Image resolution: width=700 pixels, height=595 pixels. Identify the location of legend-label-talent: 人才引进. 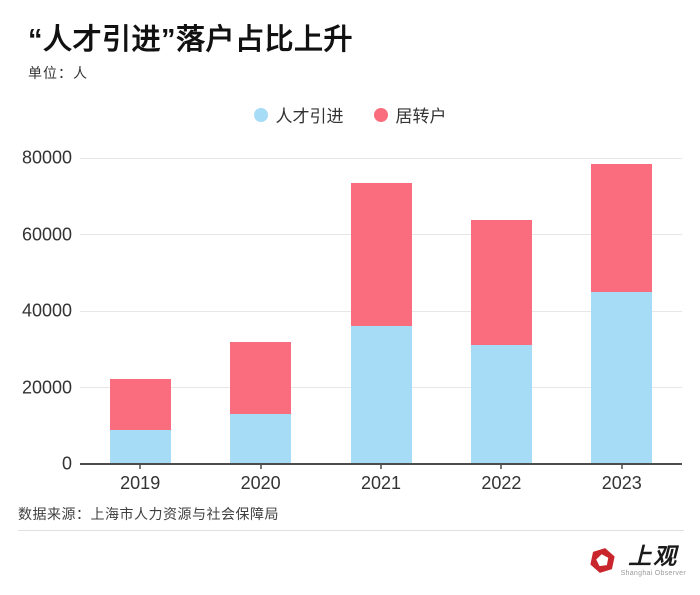
(309, 116).